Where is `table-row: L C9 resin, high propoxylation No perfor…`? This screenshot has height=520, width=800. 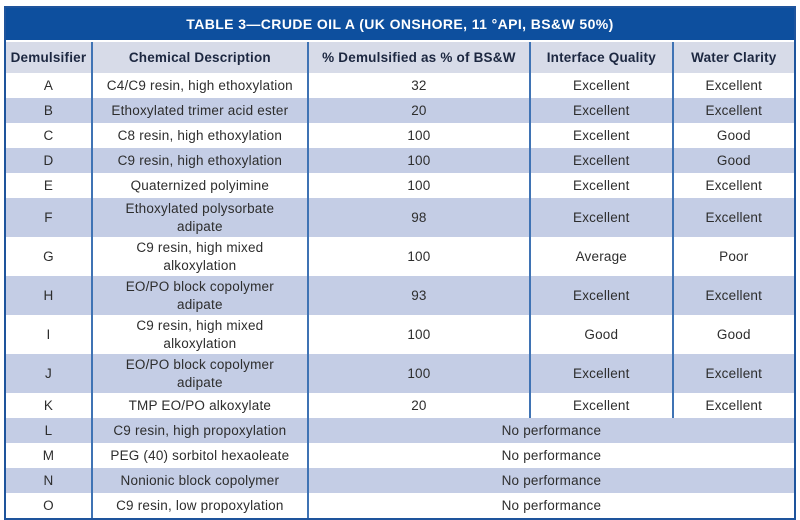 table-row: L C9 resin, high propoxylation No perfor… is located at coordinates (400, 431).